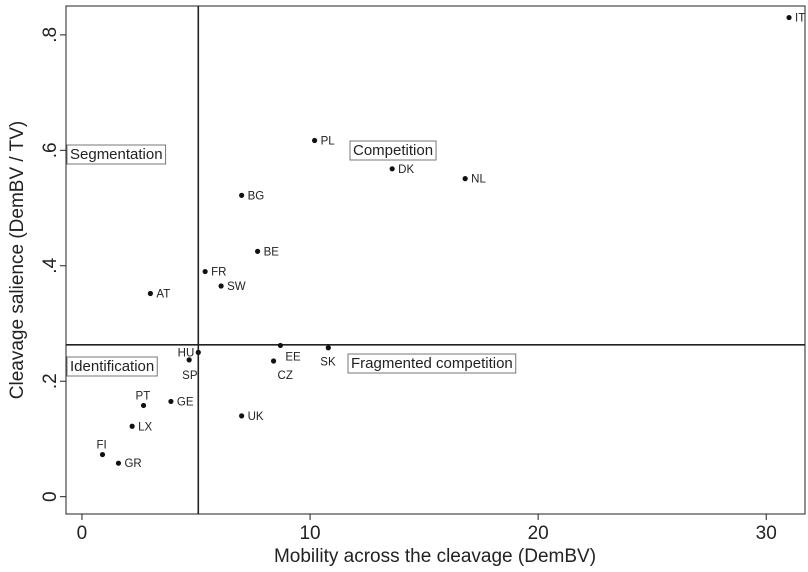  Describe the element at coordinates (50, 35) in the screenshot. I see `y-tick-label: .8` at that location.